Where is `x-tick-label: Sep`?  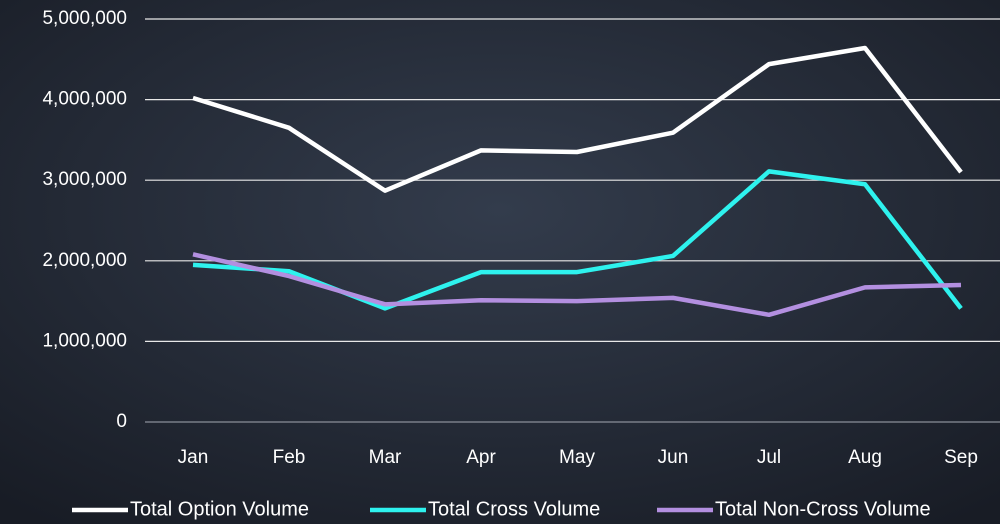 x-tick-label: Sep is located at coordinates (961, 457).